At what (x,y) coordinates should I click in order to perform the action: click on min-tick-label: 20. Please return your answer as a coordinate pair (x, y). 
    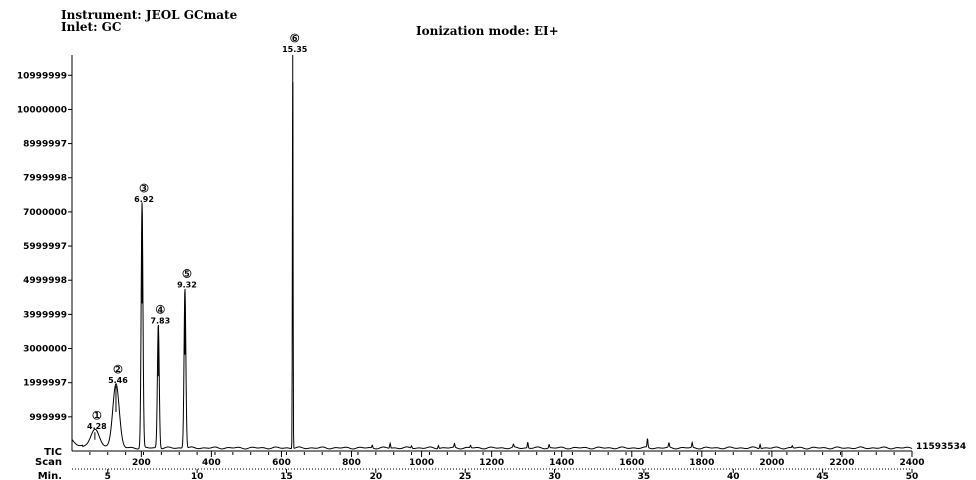
    Looking at the image, I should click on (376, 476).